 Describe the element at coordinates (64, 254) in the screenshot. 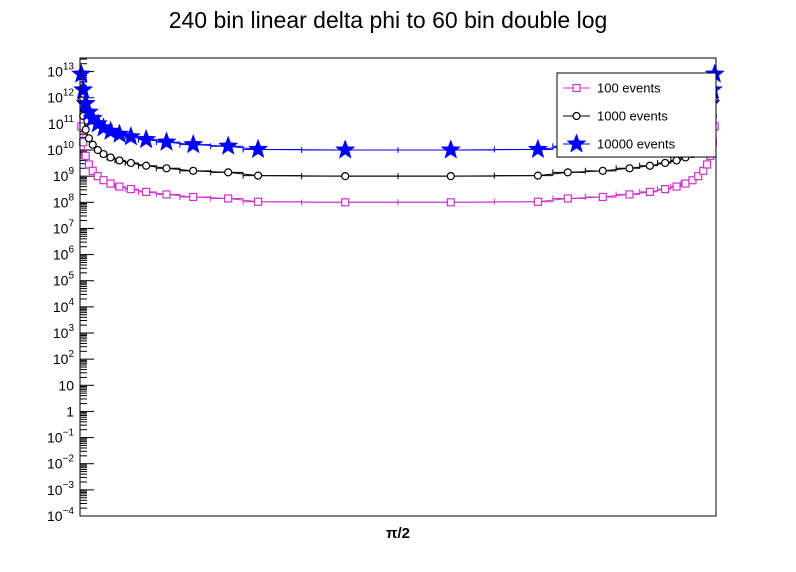

I see `y-tick-label: 10⁶` at that location.